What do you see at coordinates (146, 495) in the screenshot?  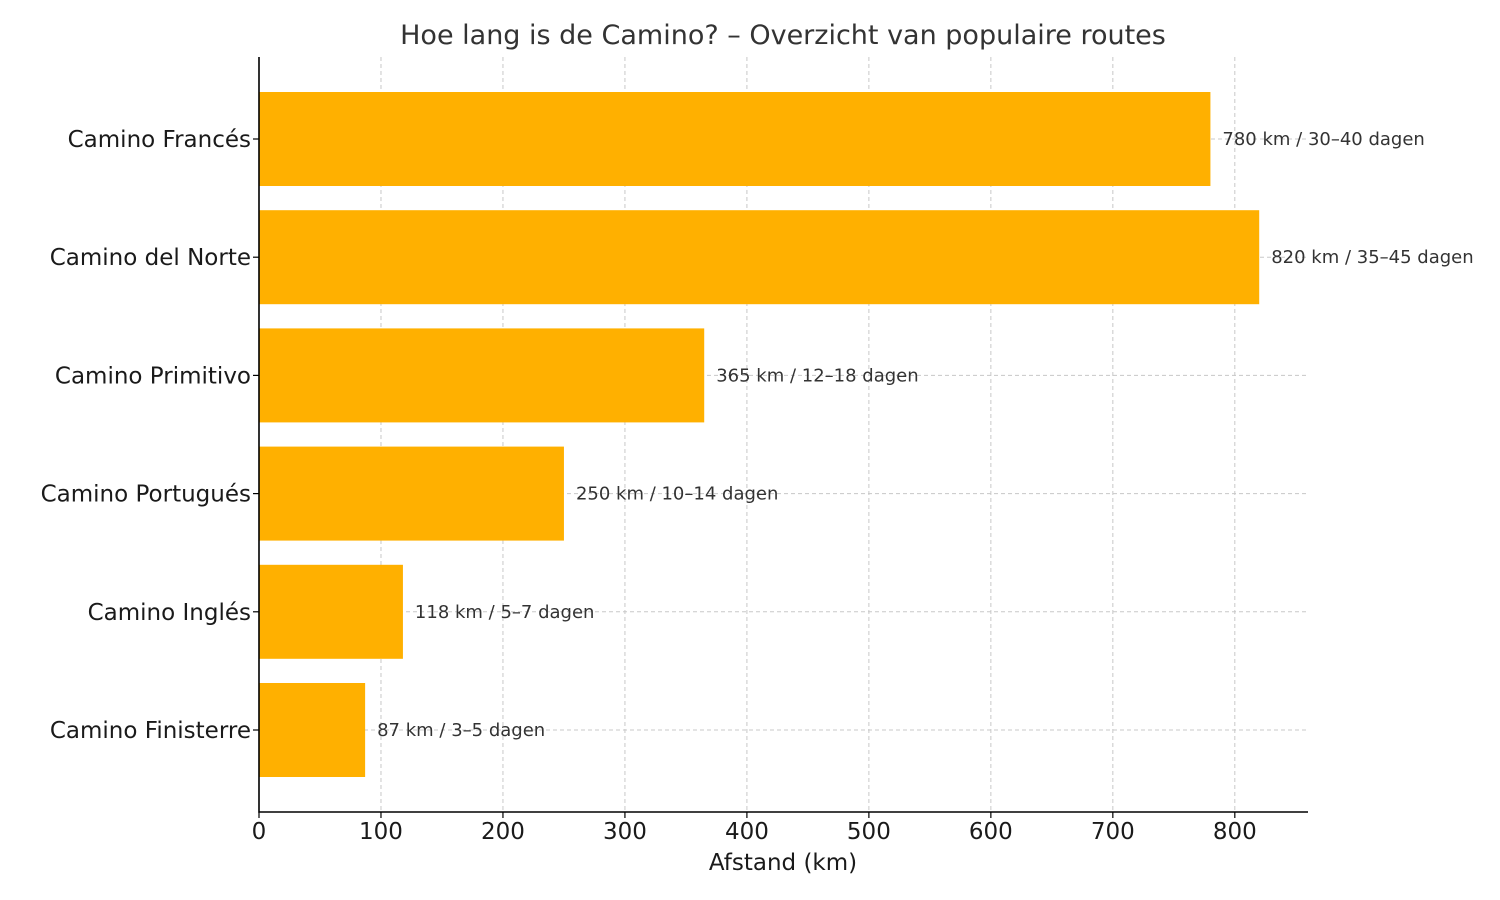 I see `category-label: Camino Portugués` at bounding box center [146, 495].